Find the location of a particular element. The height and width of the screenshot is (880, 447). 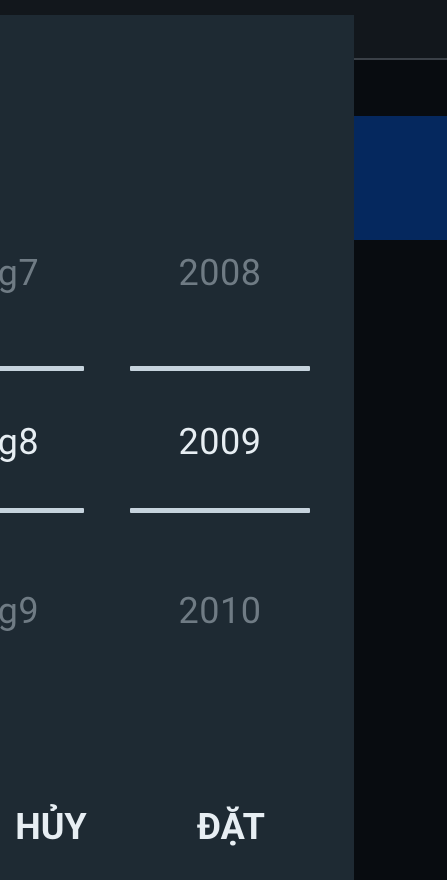

month-selection-top-divider is located at coordinates (42, 368).